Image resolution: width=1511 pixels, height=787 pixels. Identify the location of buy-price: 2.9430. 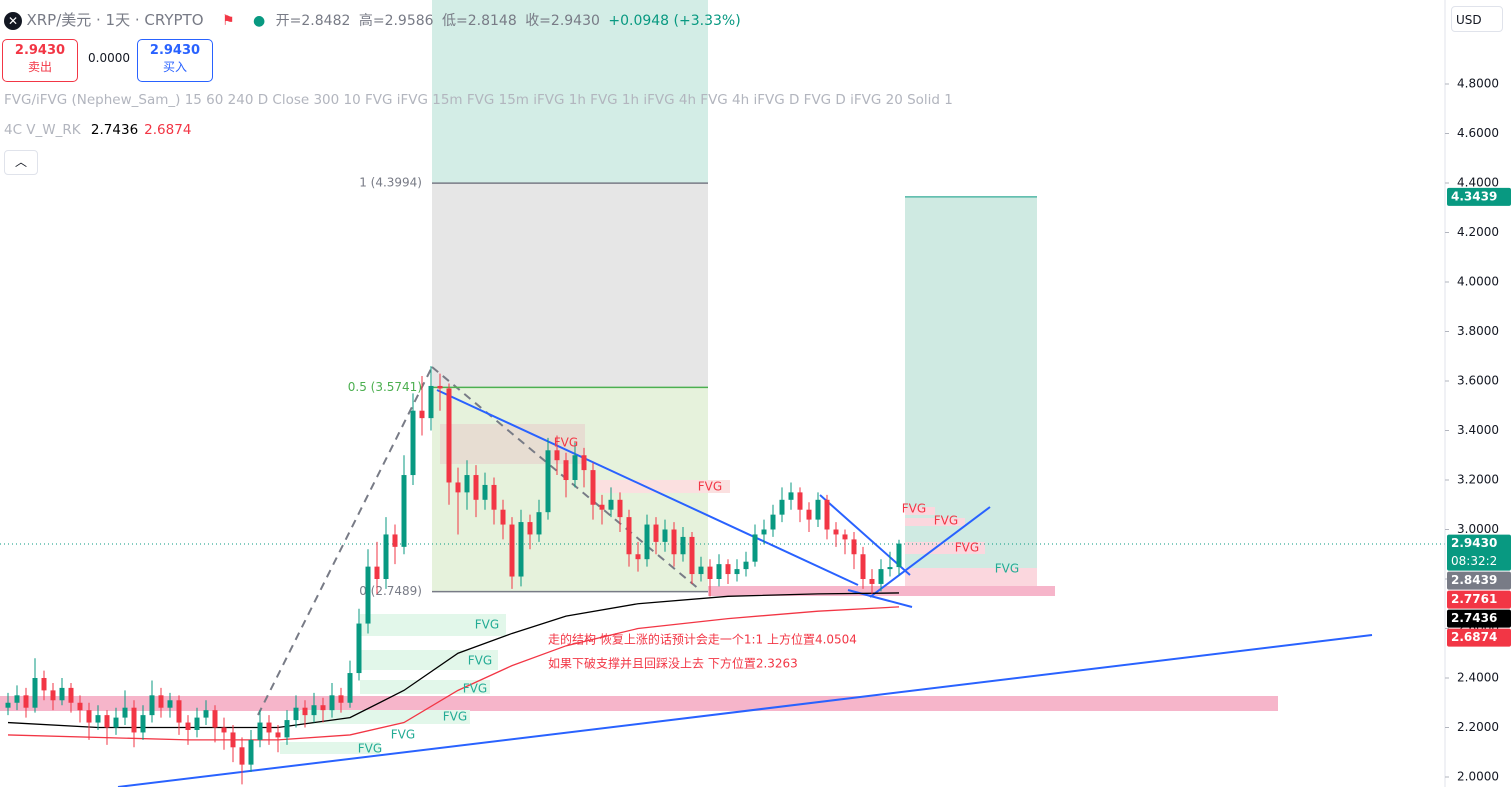
(175, 50).